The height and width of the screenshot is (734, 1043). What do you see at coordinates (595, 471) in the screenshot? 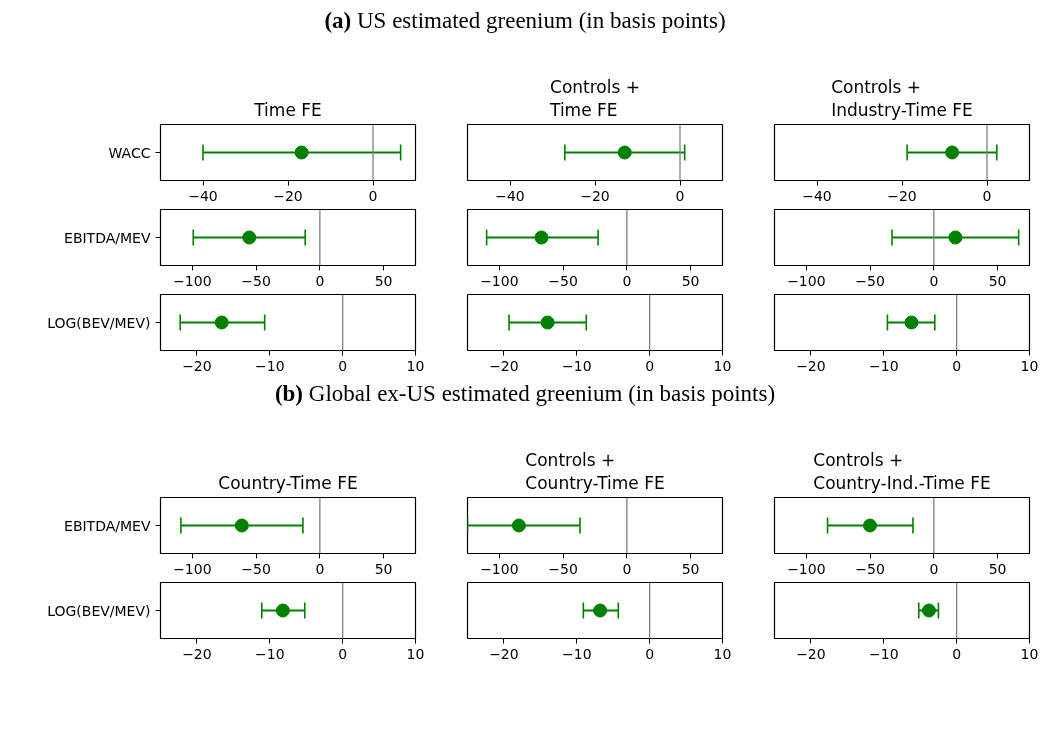
I see `chart-title: Controls + Country-Time FE` at bounding box center [595, 471].